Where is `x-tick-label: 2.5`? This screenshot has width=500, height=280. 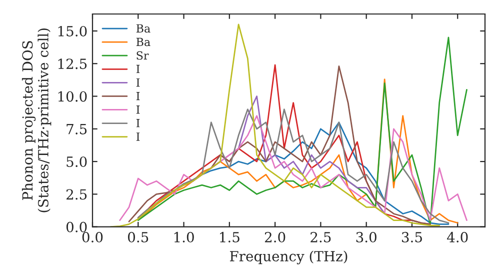 x-tick-label: 2.5 is located at coordinates (320, 237).